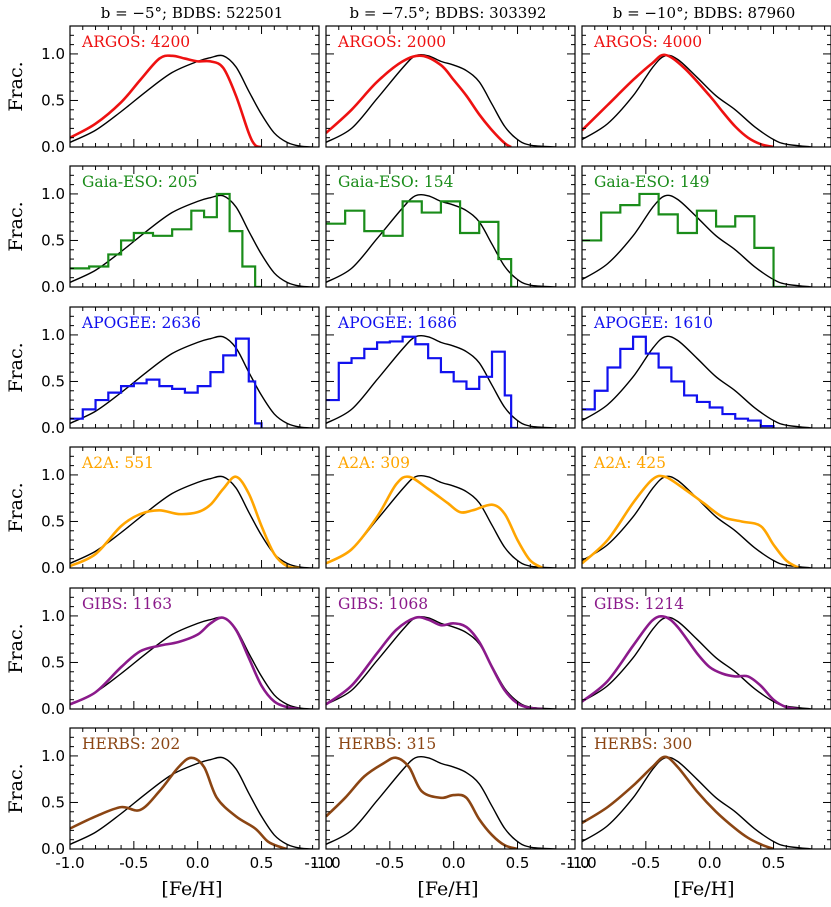 Image resolution: width=831 pixels, height=907 pixels. What do you see at coordinates (191, 889) in the screenshot?
I see `x-axis-label-1: [Fe/H]` at bounding box center [191, 889].